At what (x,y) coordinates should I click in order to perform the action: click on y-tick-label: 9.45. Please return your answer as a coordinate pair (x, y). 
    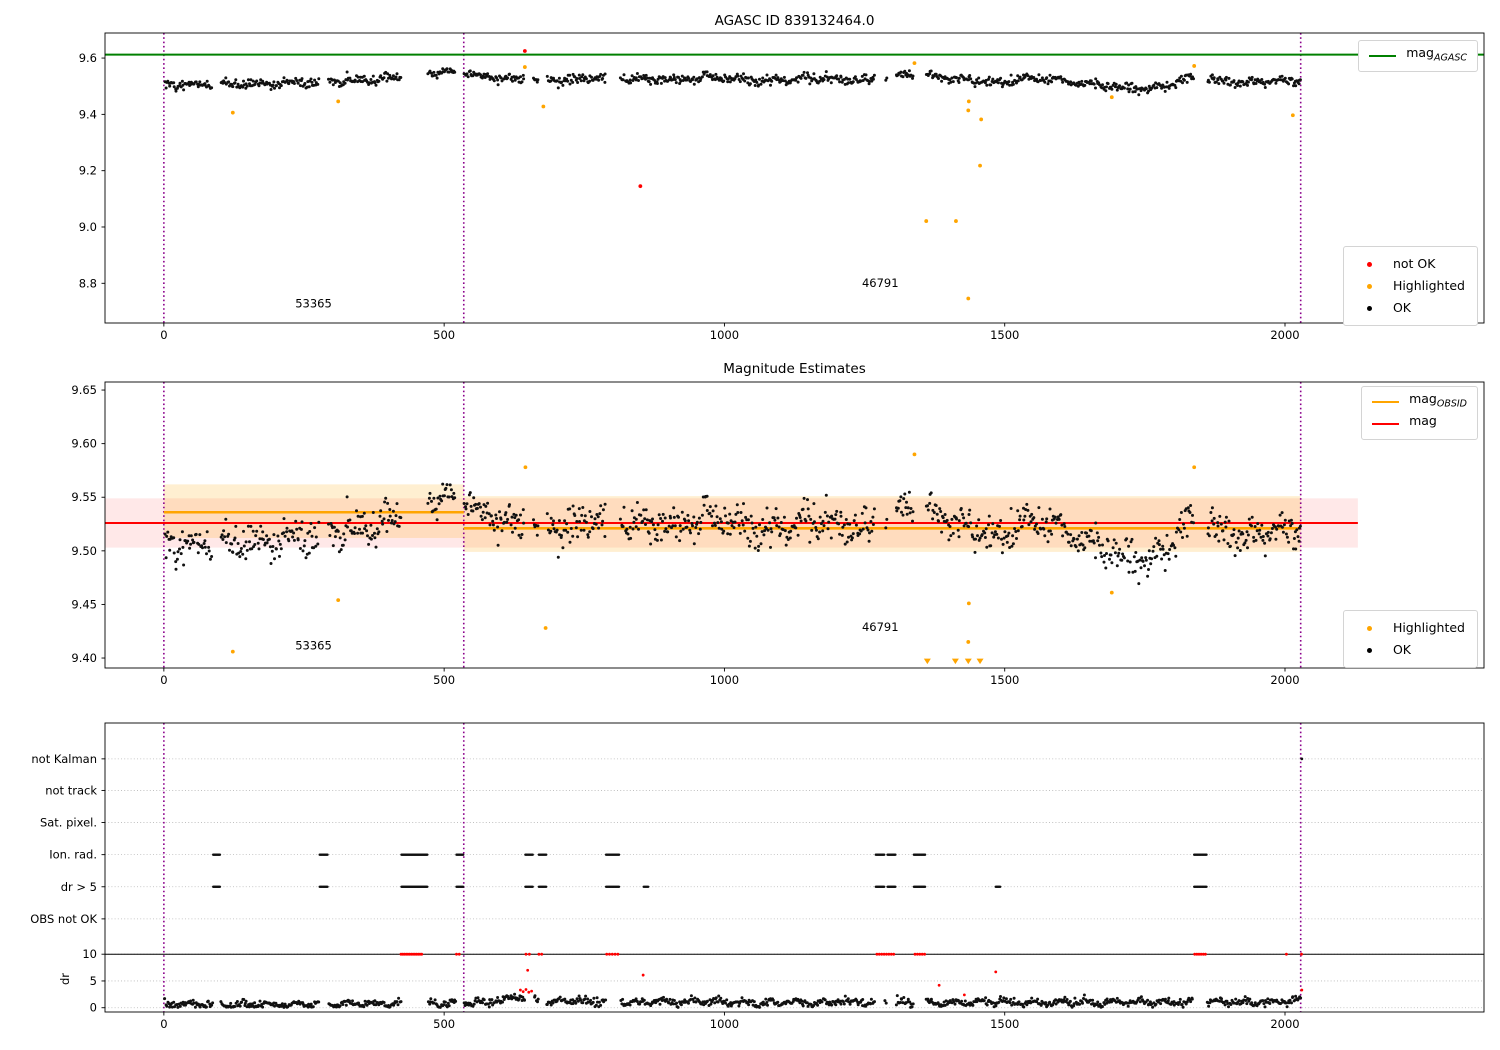
    Looking at the image, I should click on (84, 604).